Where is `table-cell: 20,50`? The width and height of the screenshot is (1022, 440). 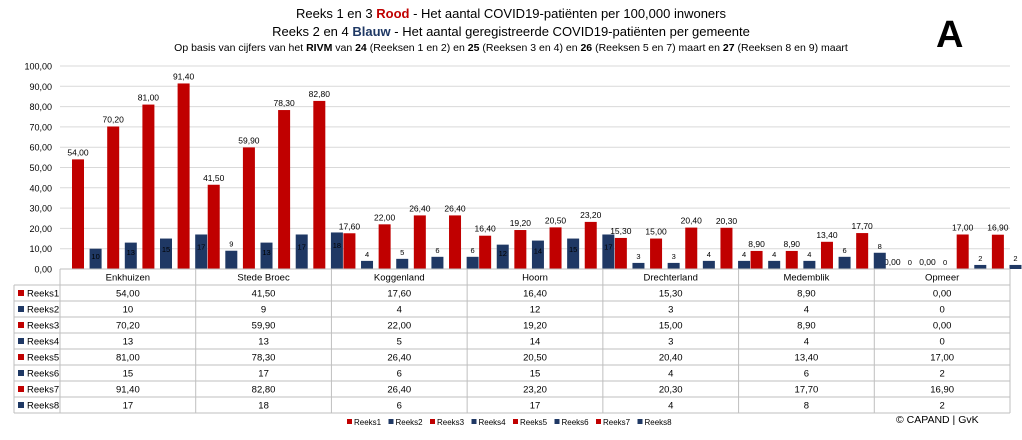
table-cell: 20,50 is located at coordinates (535, 358).